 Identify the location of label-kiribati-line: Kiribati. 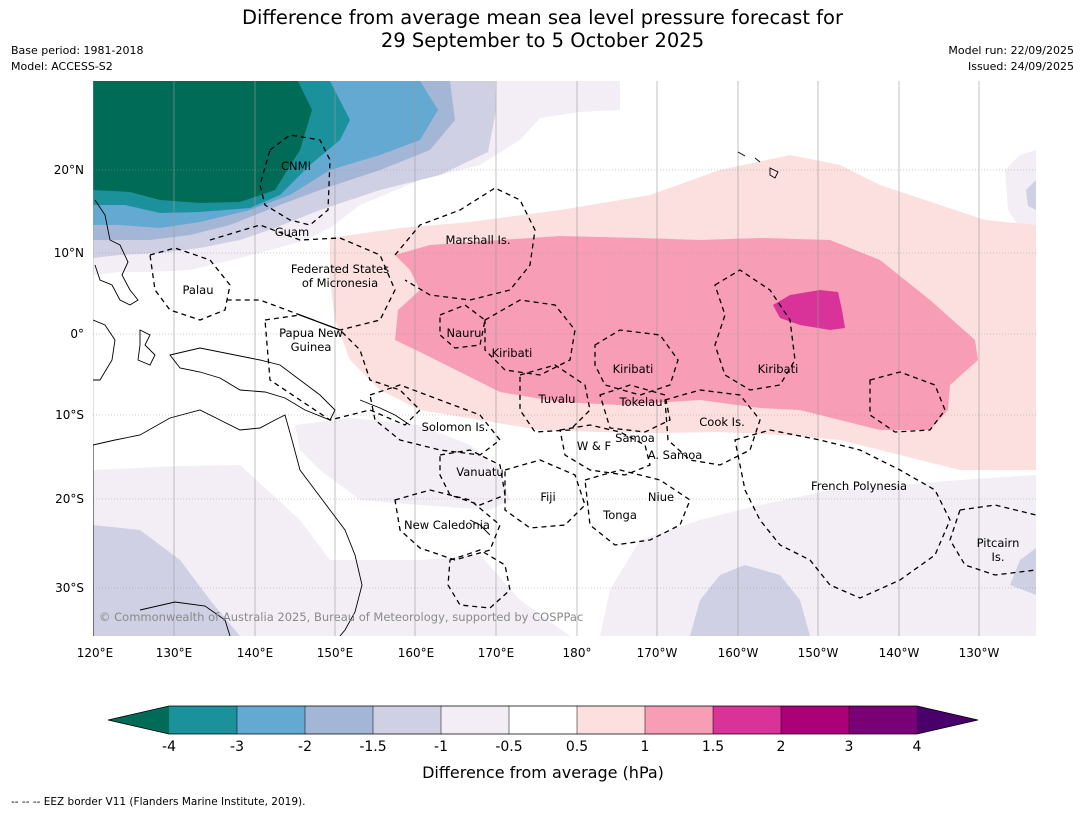
(778, 369).